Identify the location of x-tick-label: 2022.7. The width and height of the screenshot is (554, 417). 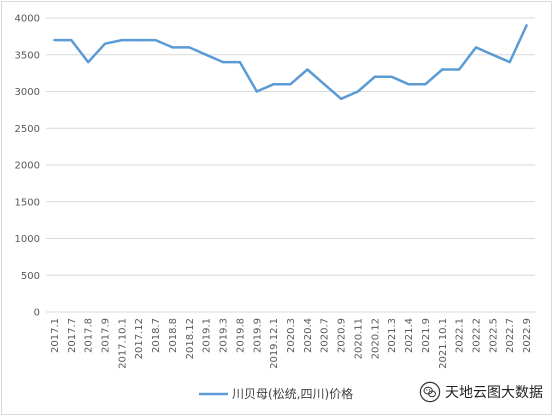
(510, 335).